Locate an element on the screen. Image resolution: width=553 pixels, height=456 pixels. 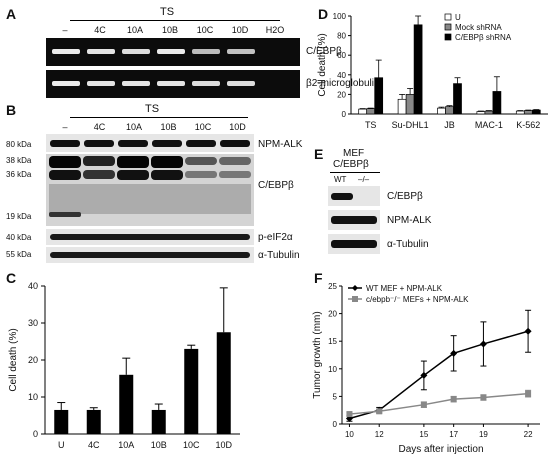
panel-b-mw-19: 19 kDa is located at coordinates (19, 216).